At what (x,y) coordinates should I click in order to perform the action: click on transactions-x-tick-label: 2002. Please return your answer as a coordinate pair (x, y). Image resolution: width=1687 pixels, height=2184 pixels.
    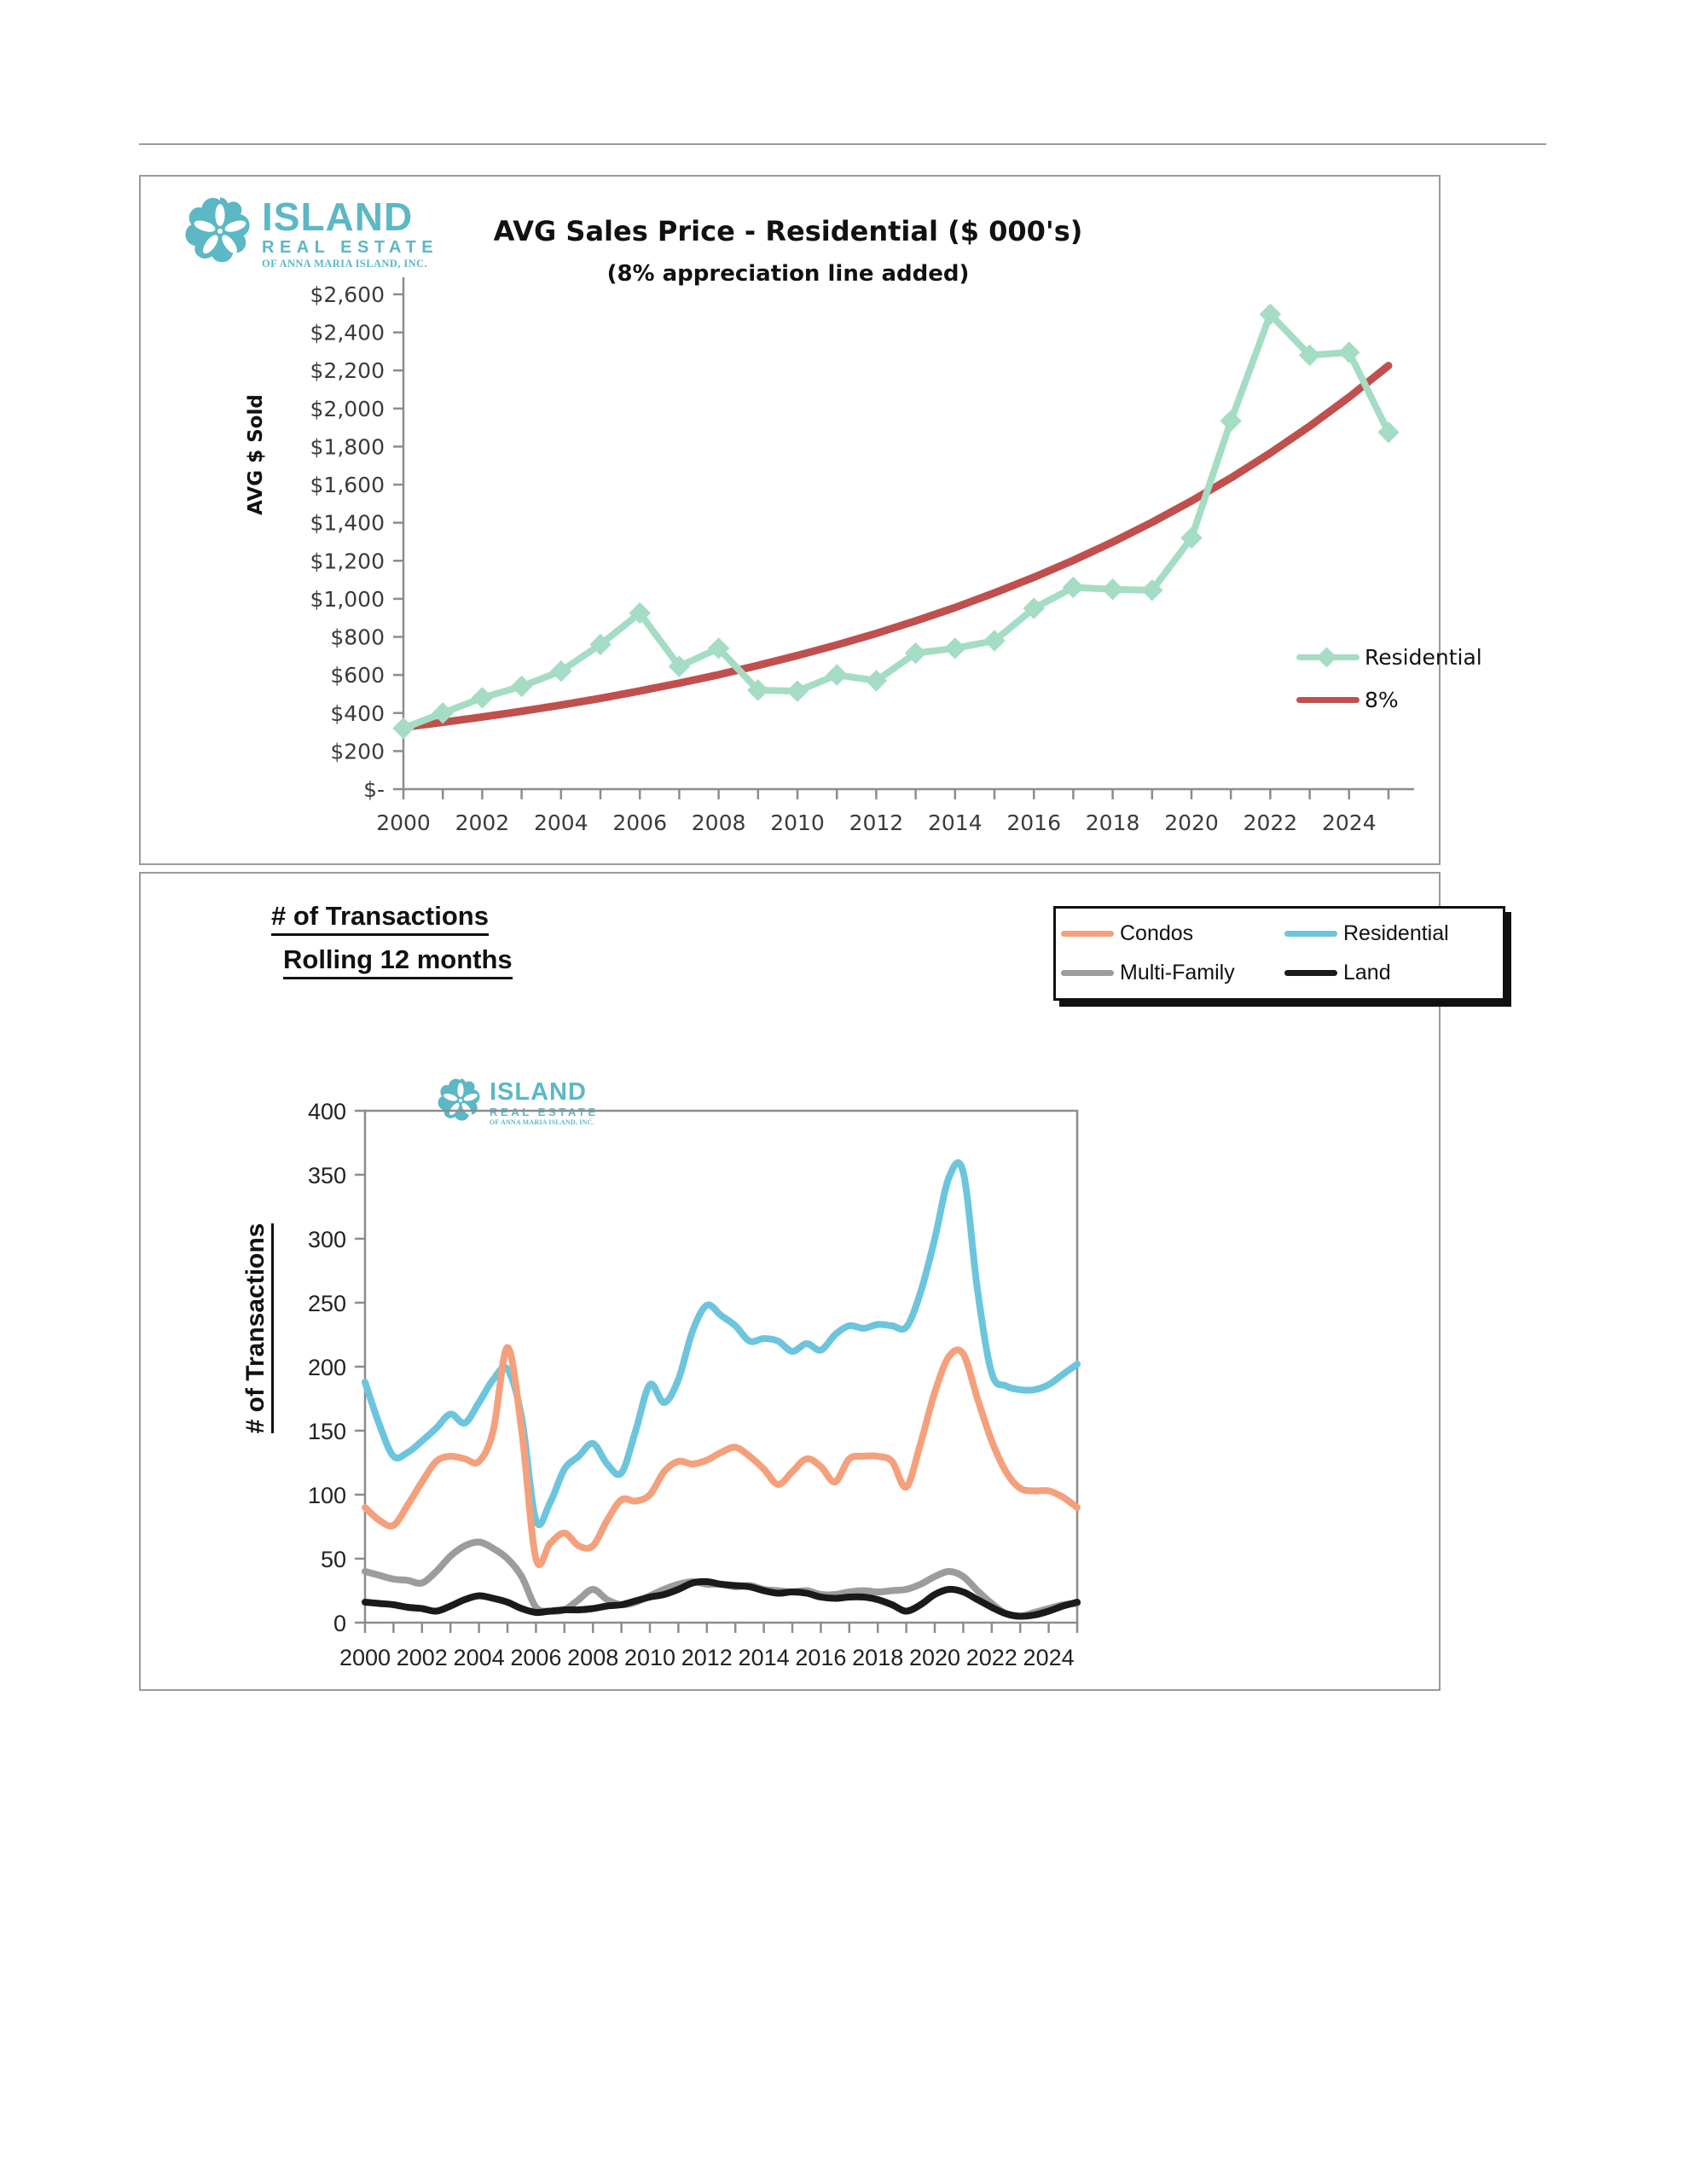
    Looking at the image, I should click on (422, 1657).